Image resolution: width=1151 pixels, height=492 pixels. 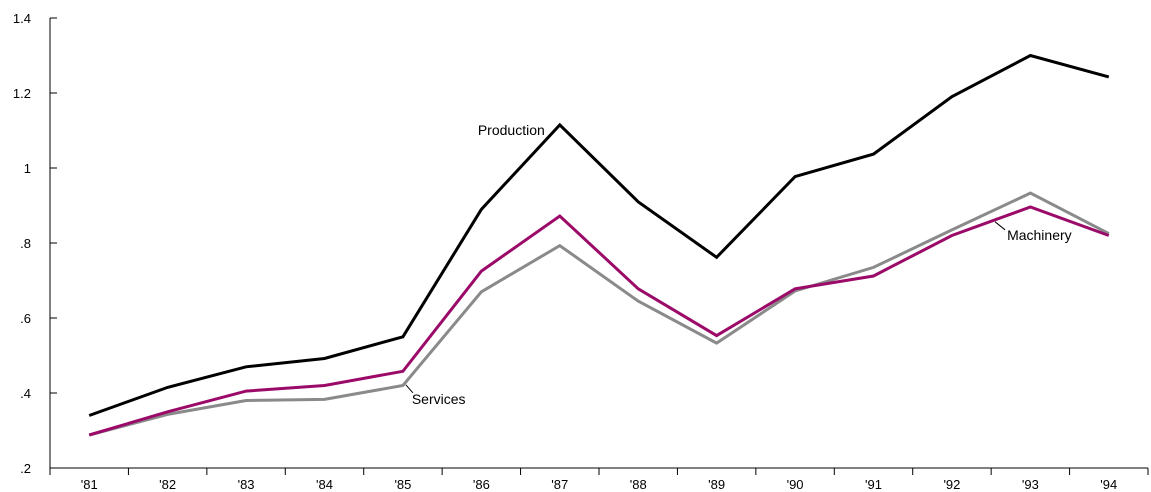 I want to click on x-tick-label: '87, so click(x=559, y=484).